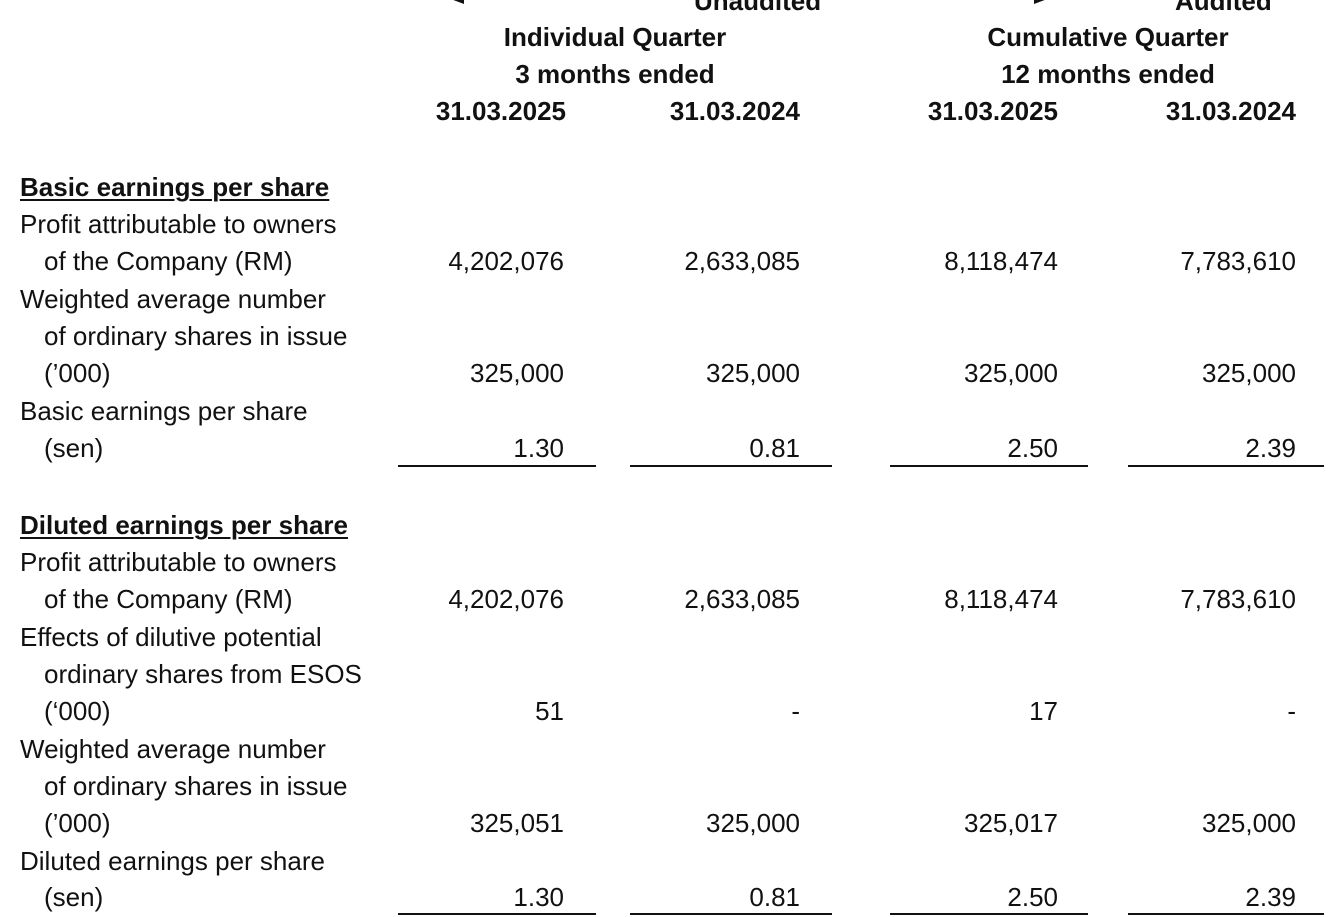  What do you see at coordinates (615, 74) in the screenshot?
I see `individual-period-heading: 3 months ended` at bounding box center [615, 74].